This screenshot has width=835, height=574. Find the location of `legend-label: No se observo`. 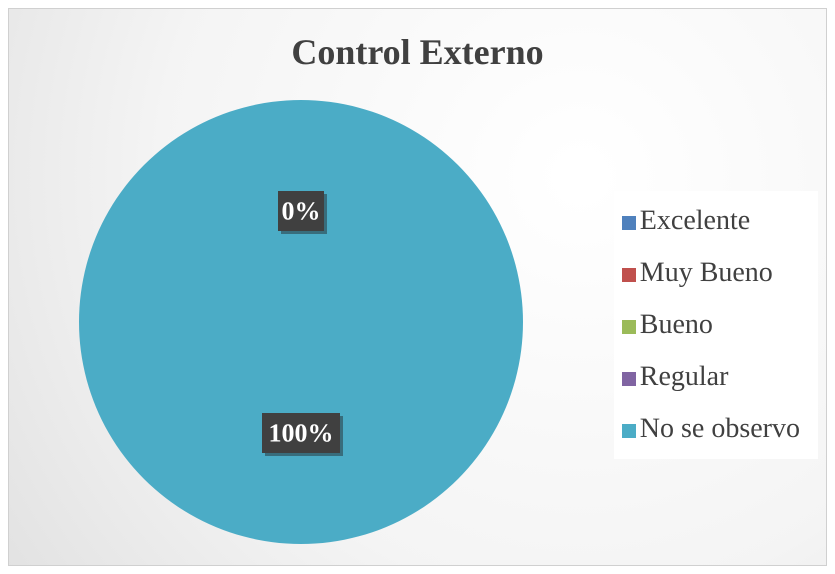

legend-label: No se observo is located at coordinates (720, 428).